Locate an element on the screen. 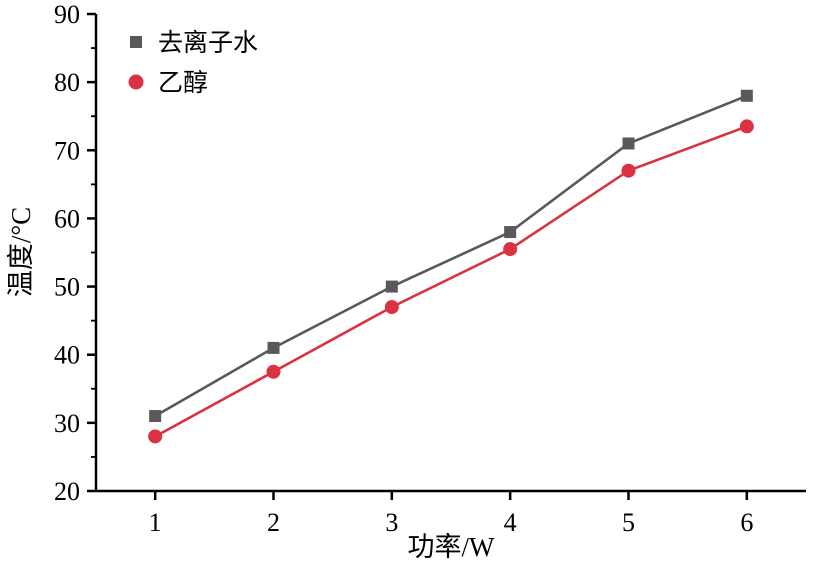 This screenshot has width=822, height=575. y-tick-label: 70 is located at coordinates (67, 150).